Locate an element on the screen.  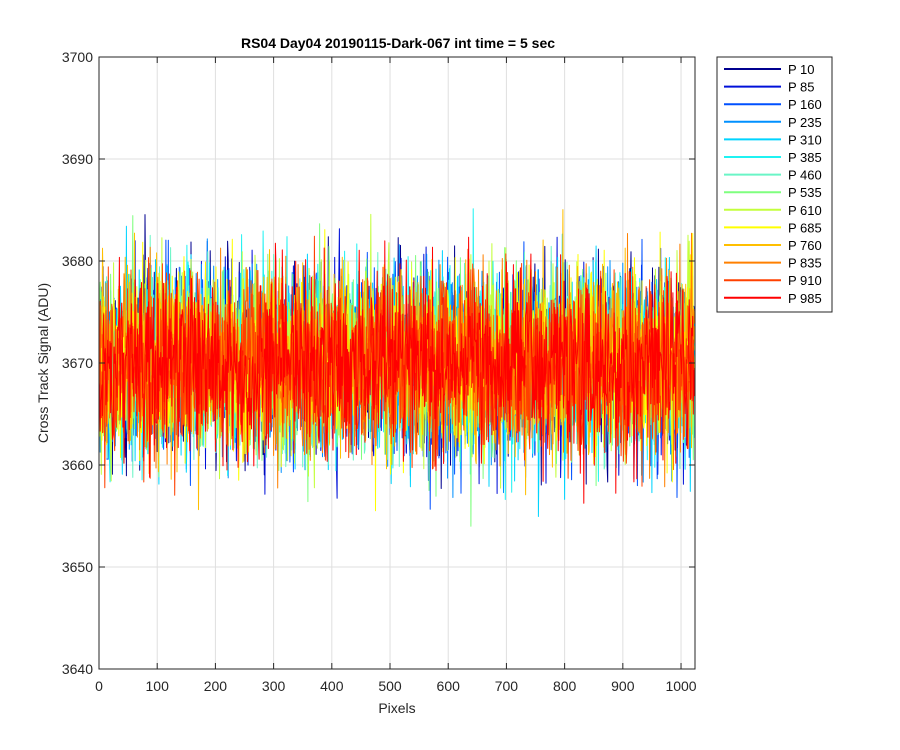
x-tick-label: 1000 is located at coordinates (680, 686).